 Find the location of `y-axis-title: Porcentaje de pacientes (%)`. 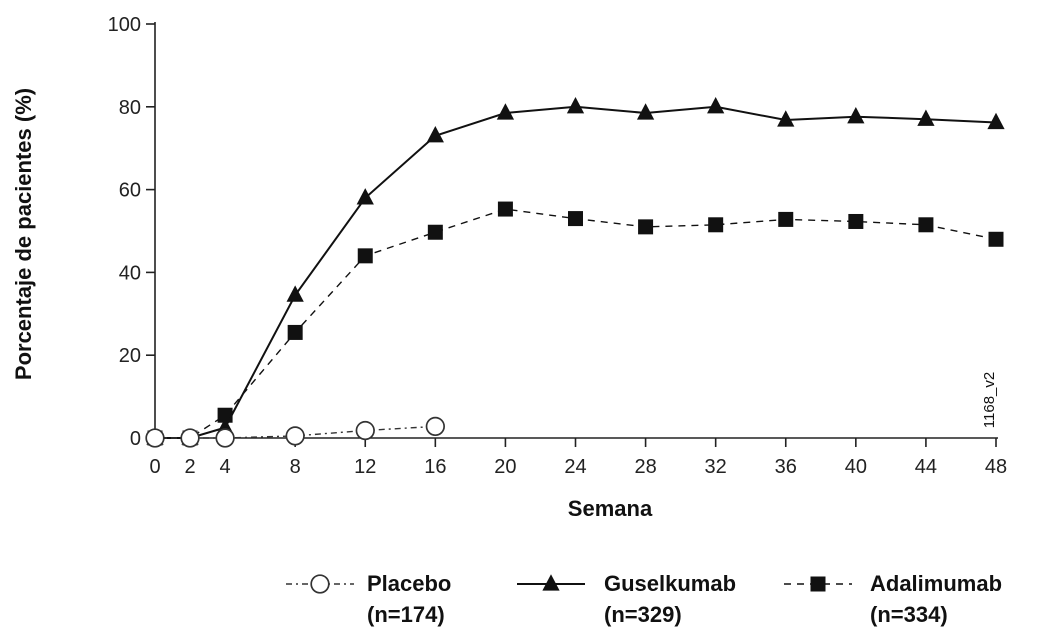

y-axis-title: Porcentaje de pacientes (%) is located at coordinates (23, 234).